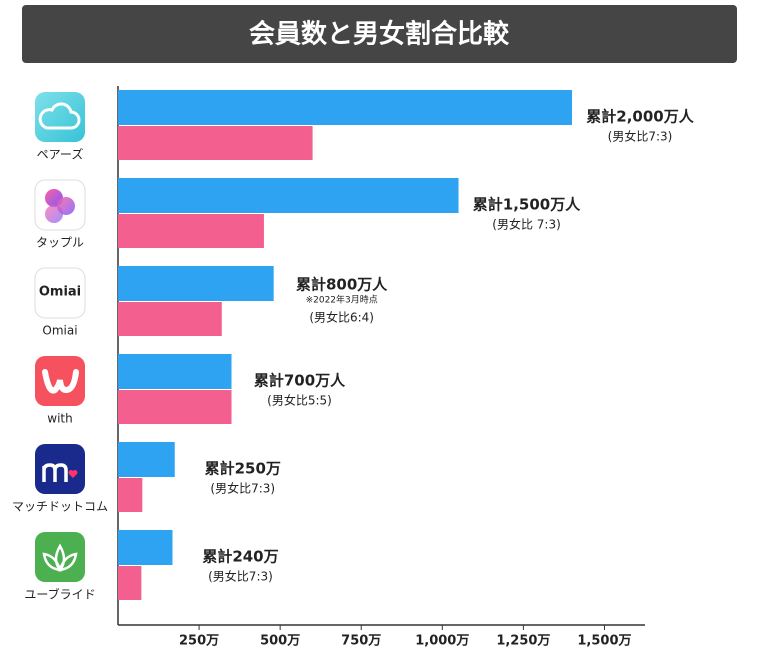  What do you see at coordinates (604, 641) in the screenshot?
I see `x-tick-label: 1,500万` at bounding box center [604, 641].